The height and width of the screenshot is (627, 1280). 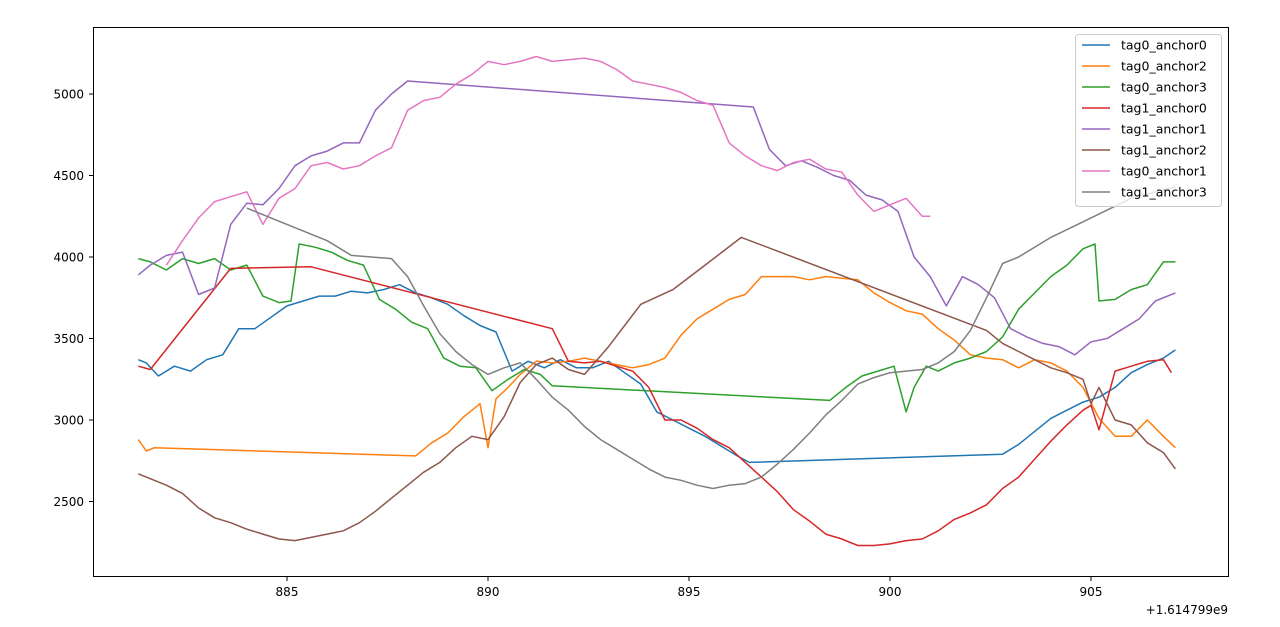 I want to click on x-axis-offset-label: +1.614799e9, so click(x=1187, y=610).